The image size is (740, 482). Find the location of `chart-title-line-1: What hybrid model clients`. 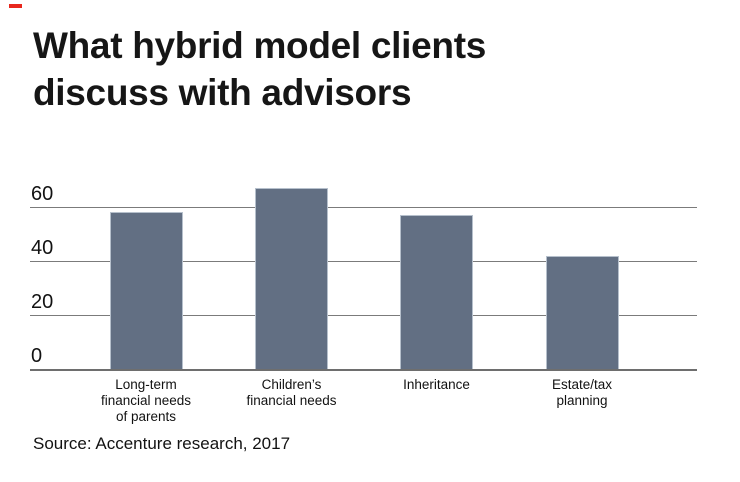

chart-title-line-1: What hybrid model clients is located at coordinates (259, 45).